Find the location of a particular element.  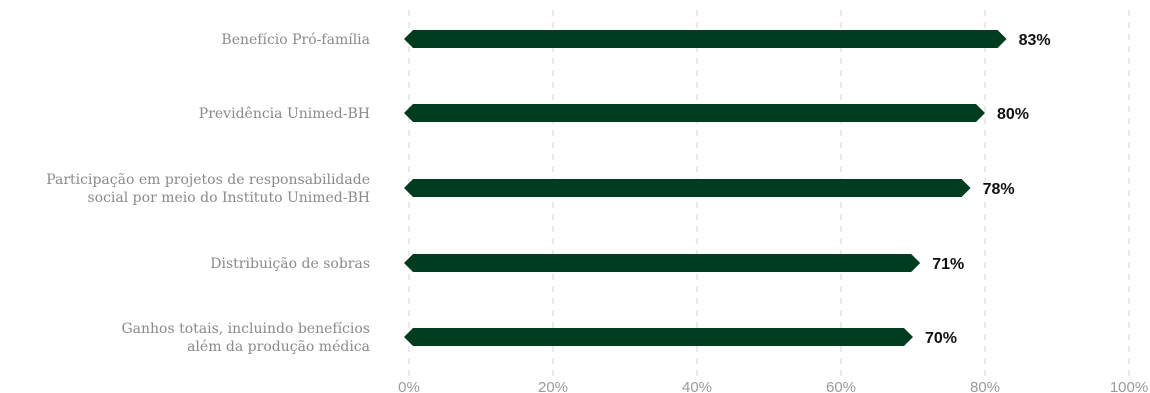

x-tick-label: 20% is located at coordinates (553, 386).